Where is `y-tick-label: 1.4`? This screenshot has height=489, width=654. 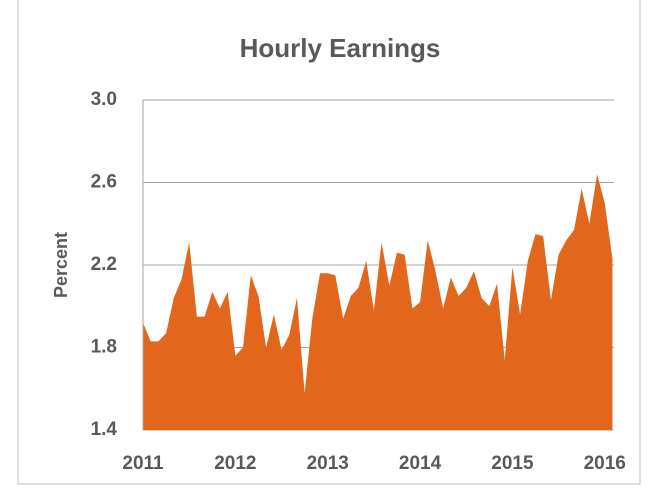 y-tick-label: 1.4 is located at coordinates (104, 429).